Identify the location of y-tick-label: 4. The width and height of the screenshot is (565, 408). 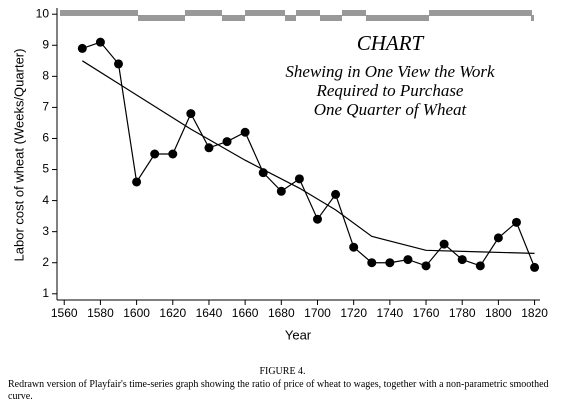
(45, 200).